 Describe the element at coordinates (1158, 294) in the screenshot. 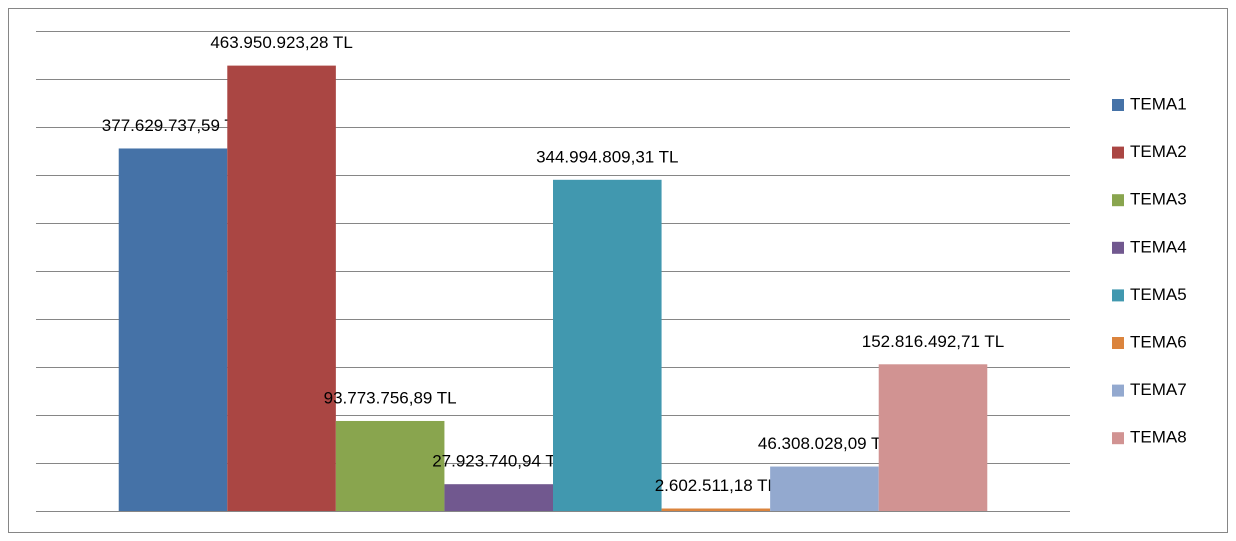

I see `legend-label: TEMA5` at that location.